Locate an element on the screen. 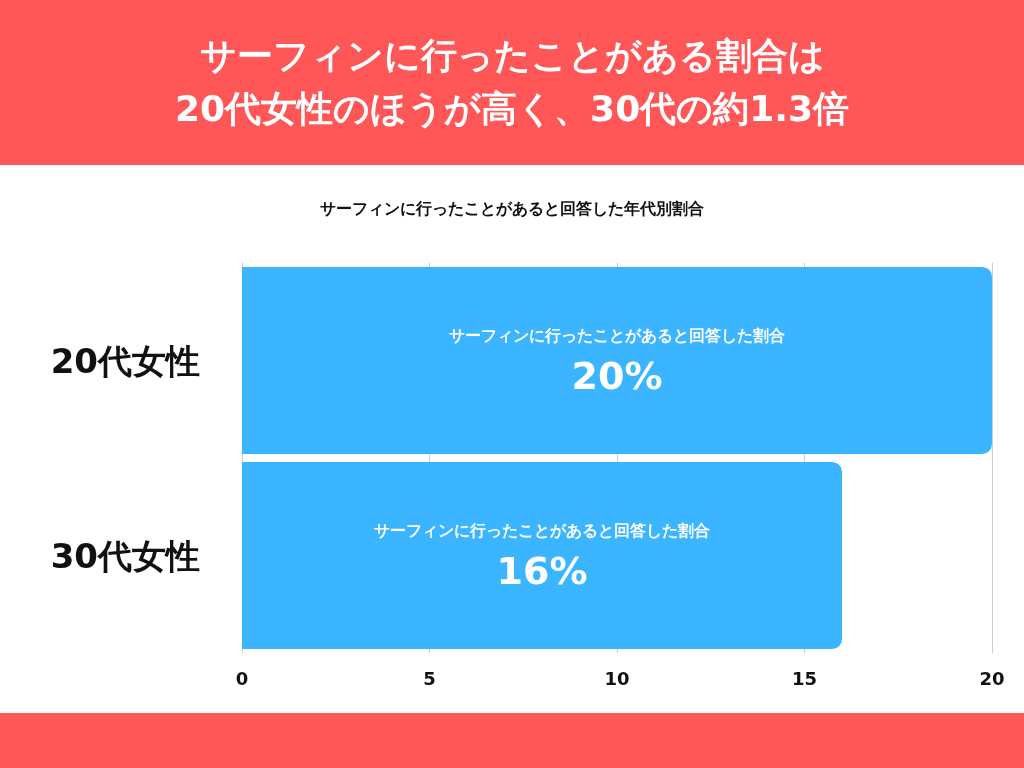 The width and height of the screenshot is (1024, 768). x-tick-label: 0 is located at coordinates (242, 678).